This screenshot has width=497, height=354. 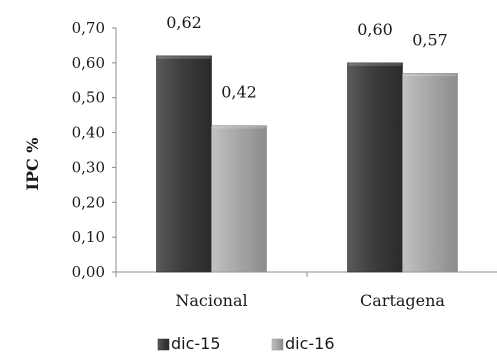 What do you see at coordinates (402, 300) in the screenshot?
I see `category-label-cartagena: Cartagena` at bounding box center [402, 300].